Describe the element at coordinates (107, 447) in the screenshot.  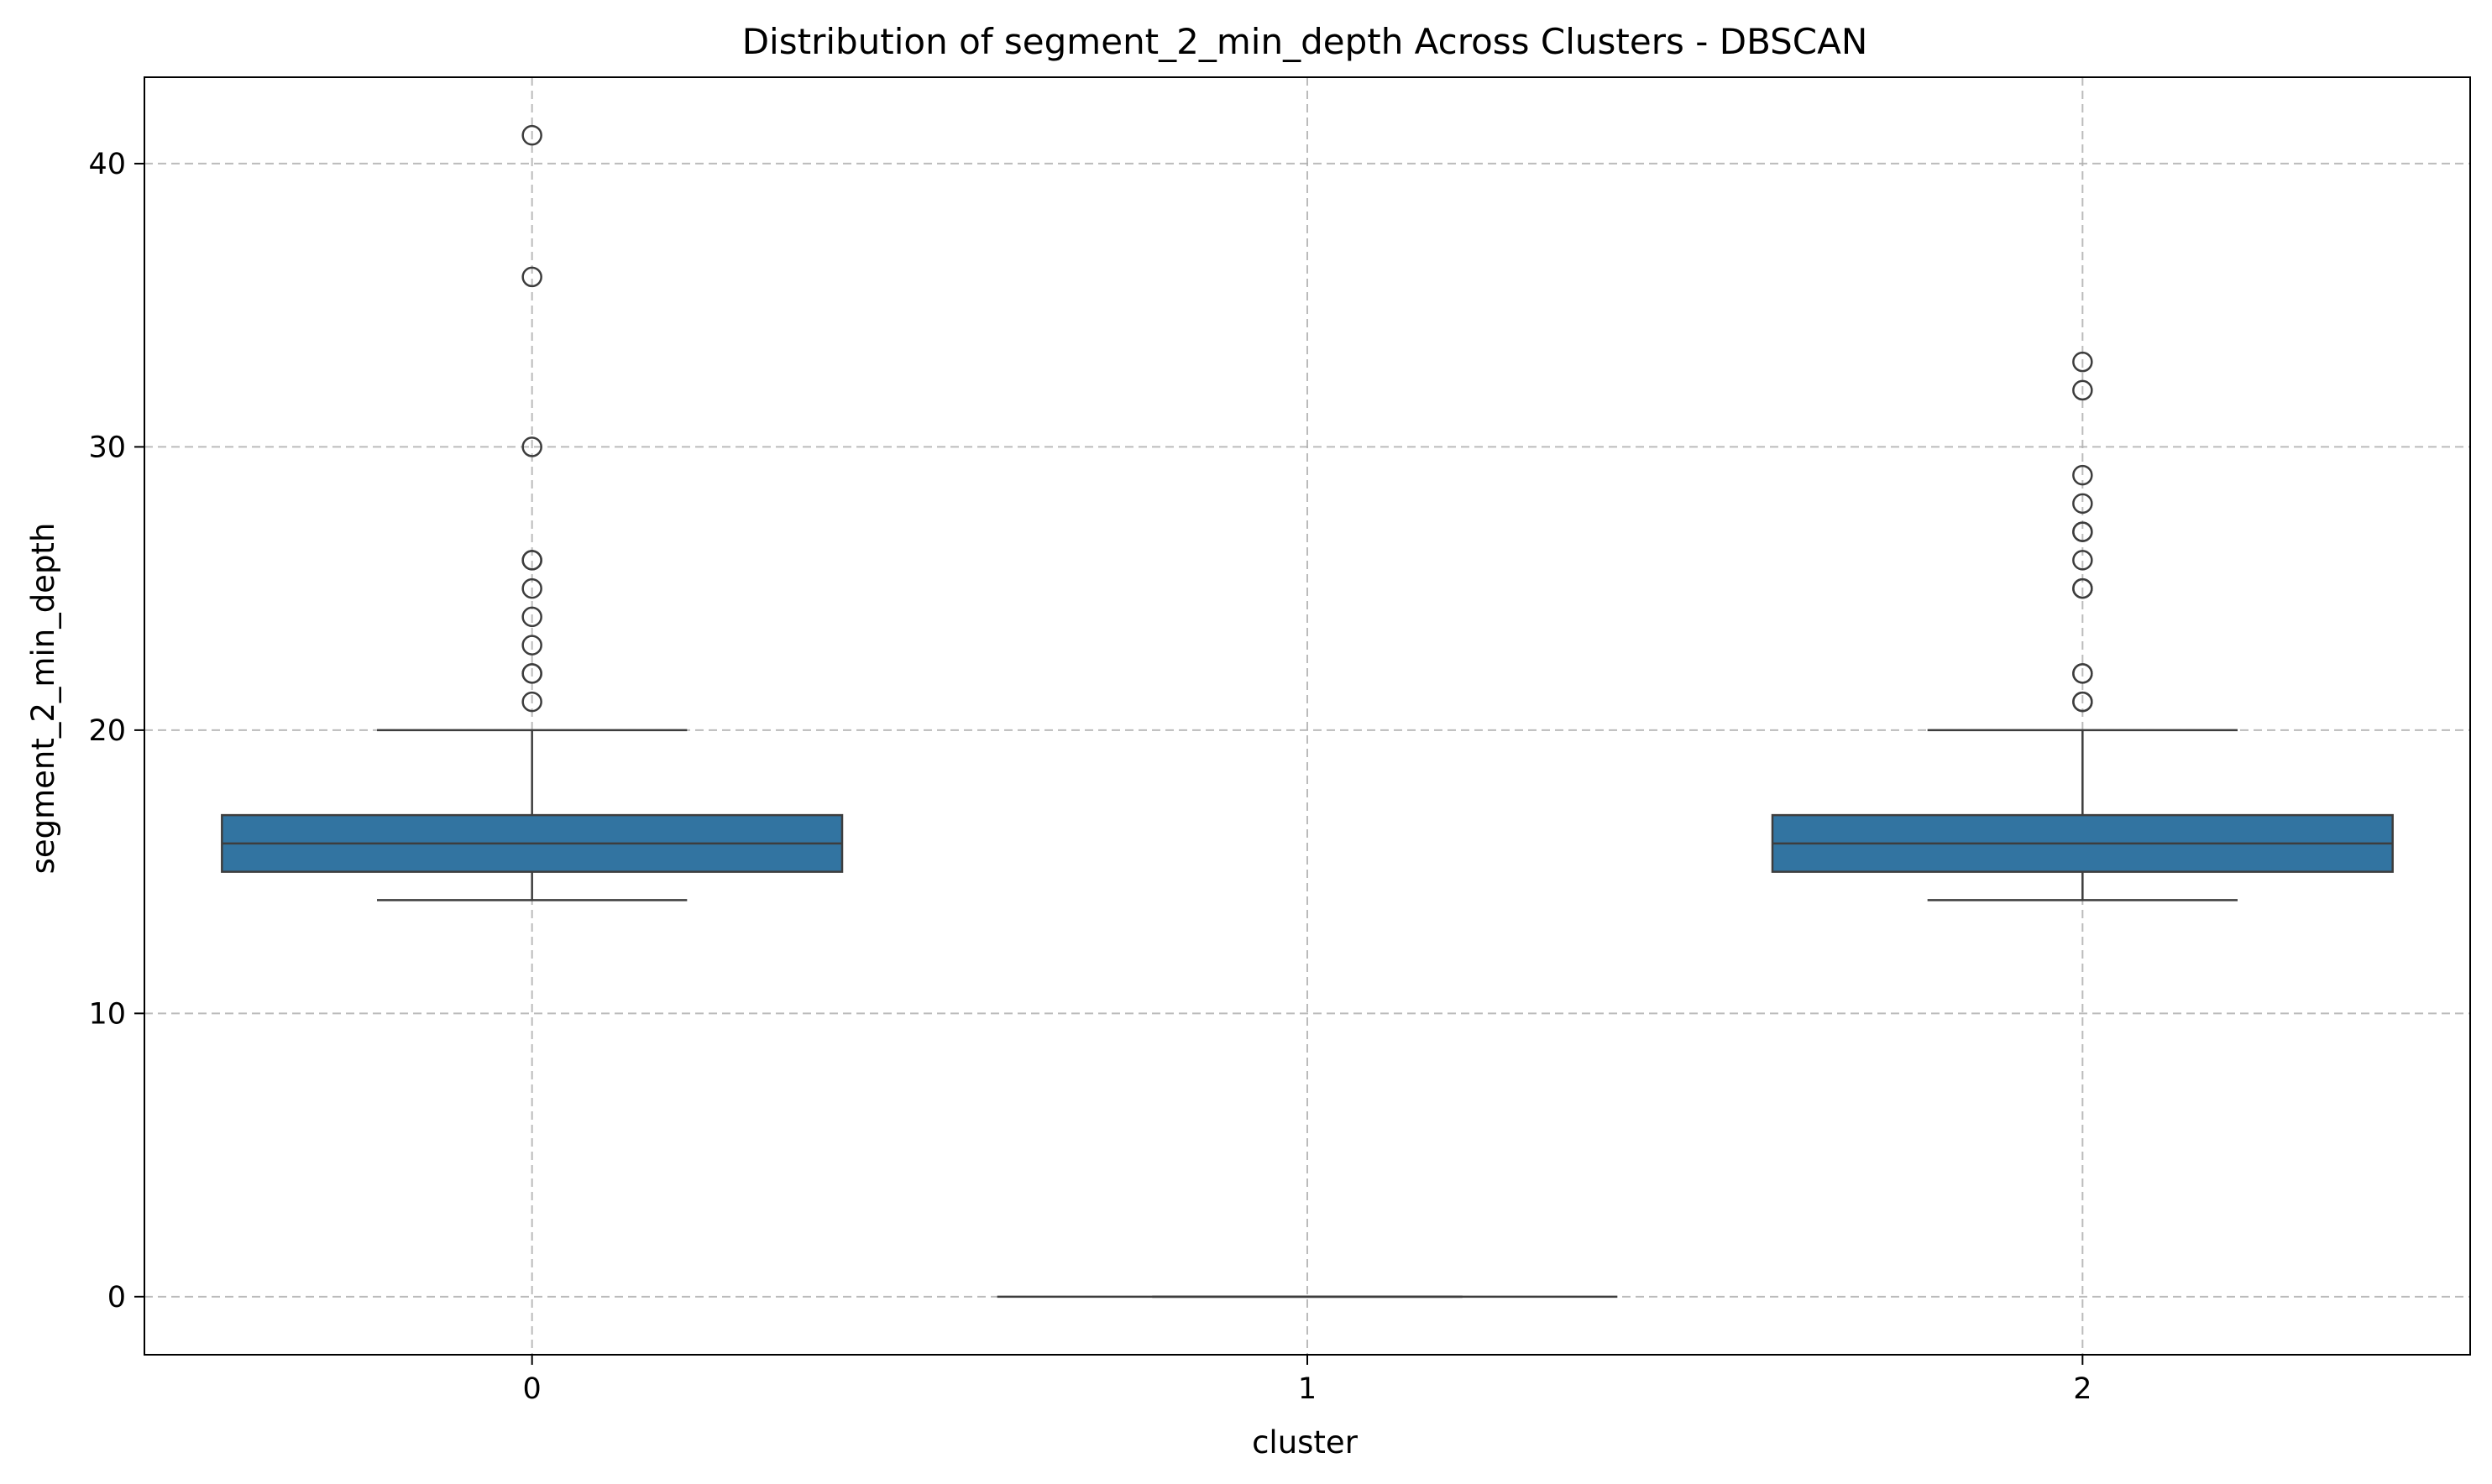
I see `y-tick-label-3: 30` at that location.